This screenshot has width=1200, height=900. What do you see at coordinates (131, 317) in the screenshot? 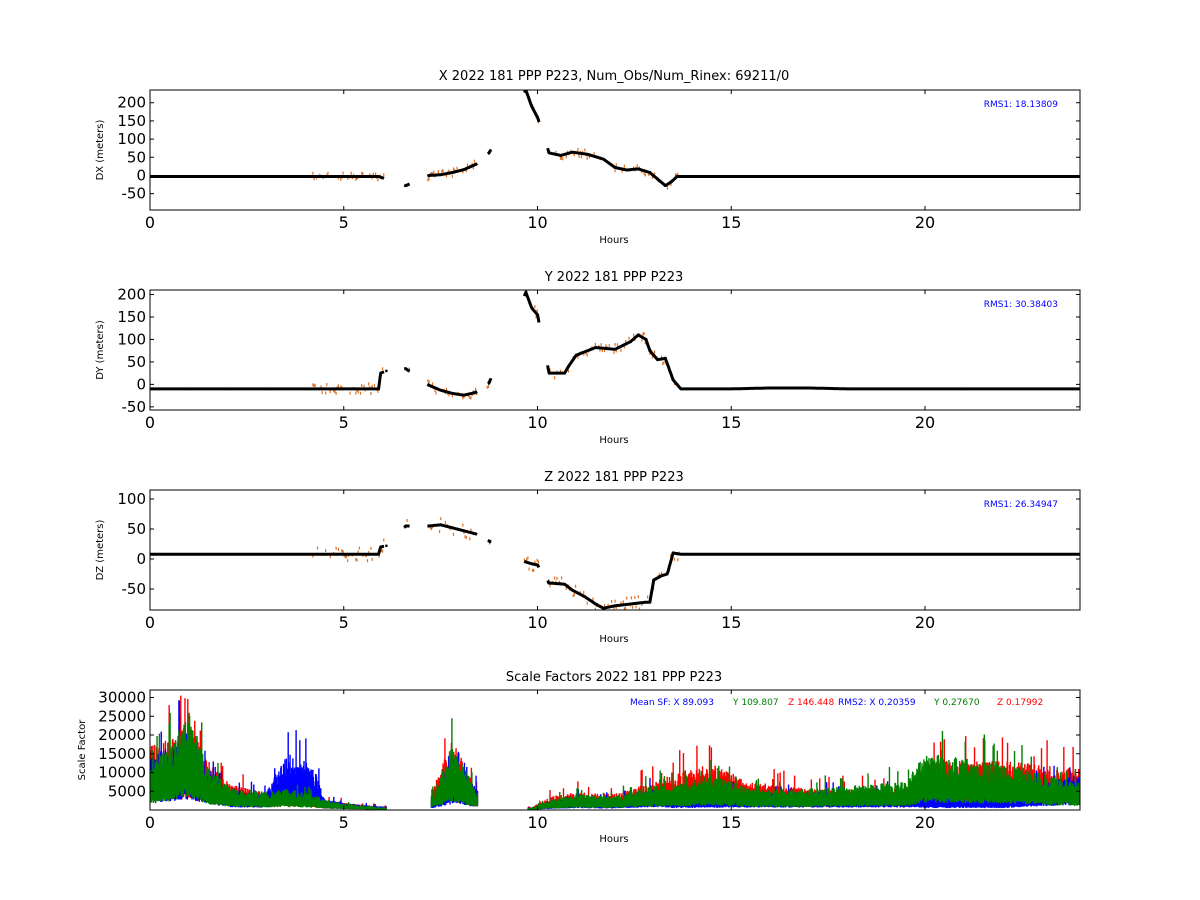
I see `panel-dy-ytick-label: 150` at bounding box center [131, 317].